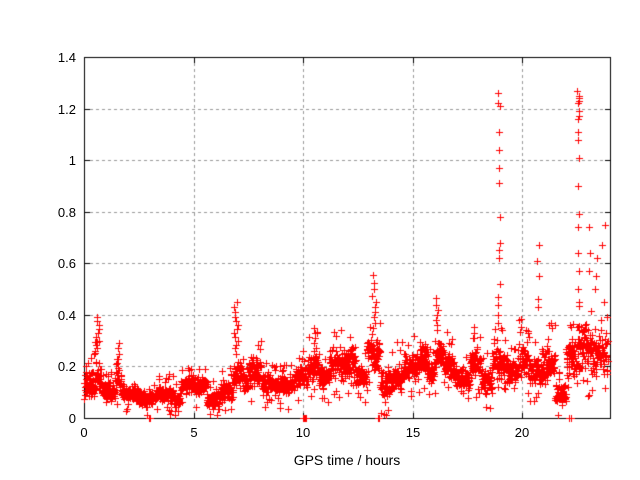 This screenshot has width=640, height=480. What do you see at coordinates (72, 418) in the screenshot?
I see `y-tick-label: 0` at bounding box center [72, 418].